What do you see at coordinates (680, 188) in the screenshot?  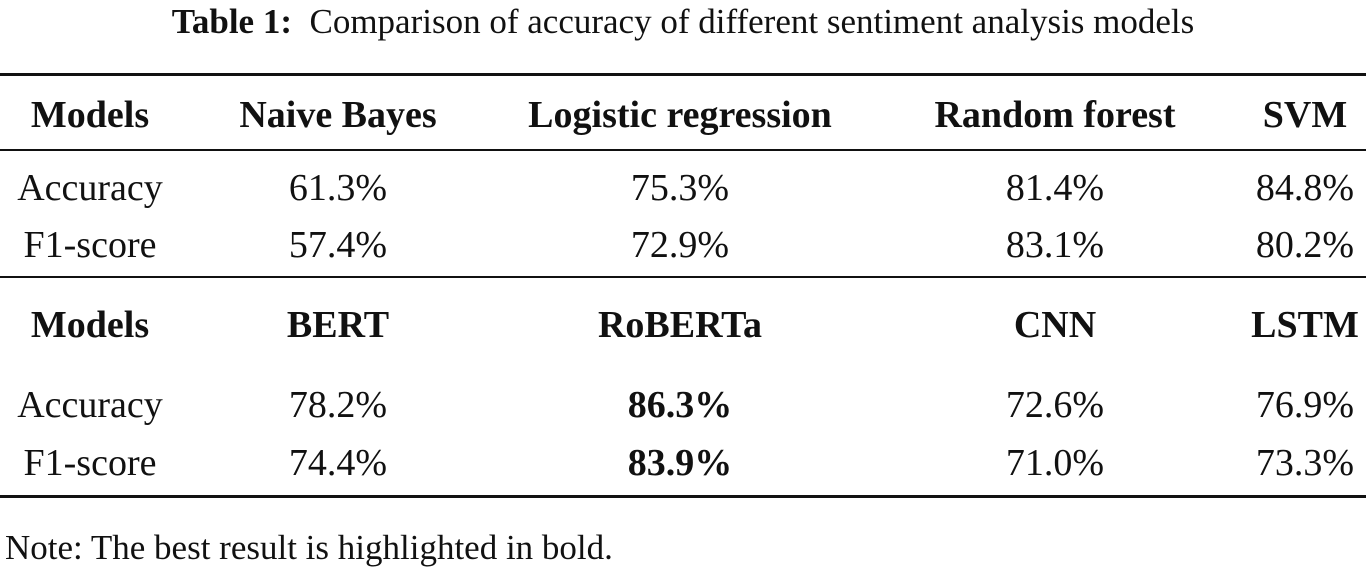 I see `cell: 75.3%` at bounding box center [680, 188].